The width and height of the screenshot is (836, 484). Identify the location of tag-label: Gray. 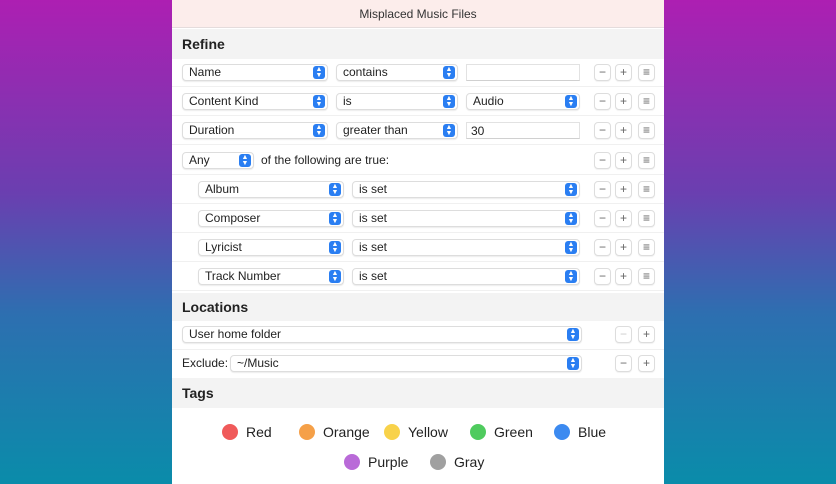
(469, 462).